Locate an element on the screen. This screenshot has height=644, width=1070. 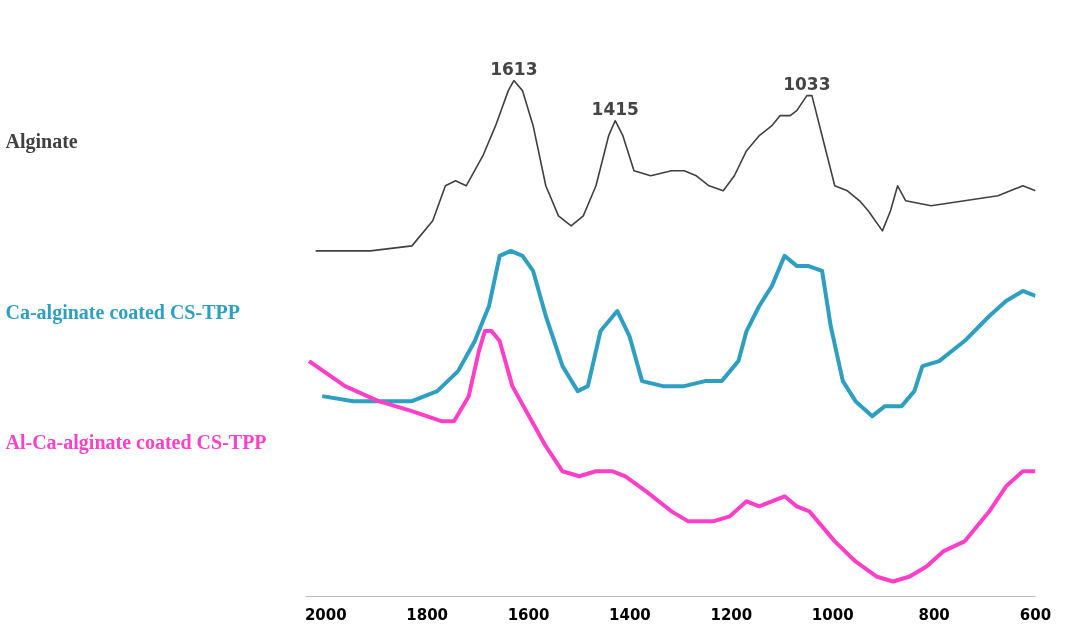
x-tick-label: 1400 is located at coordinates (630, 614).